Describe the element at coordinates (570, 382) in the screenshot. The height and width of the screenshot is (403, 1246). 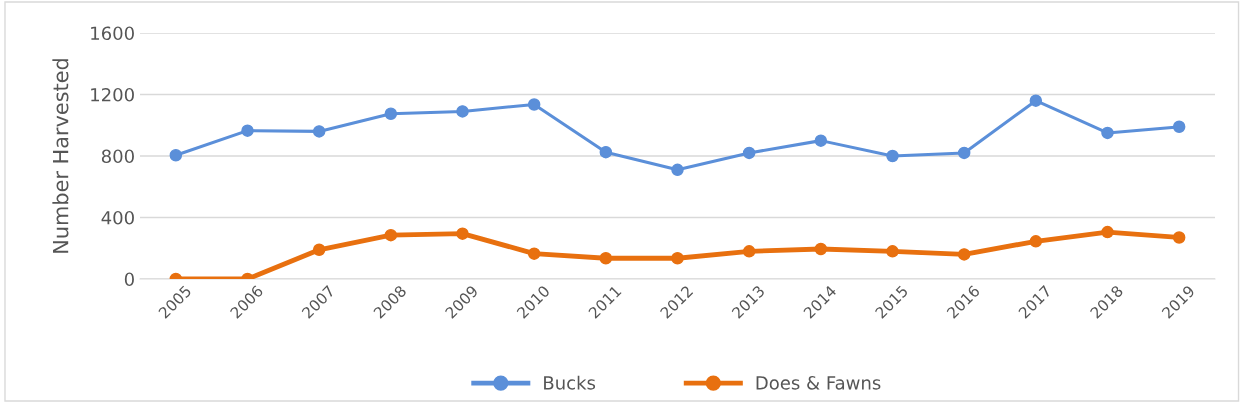
I see `legend-label: Bucks` at that location.